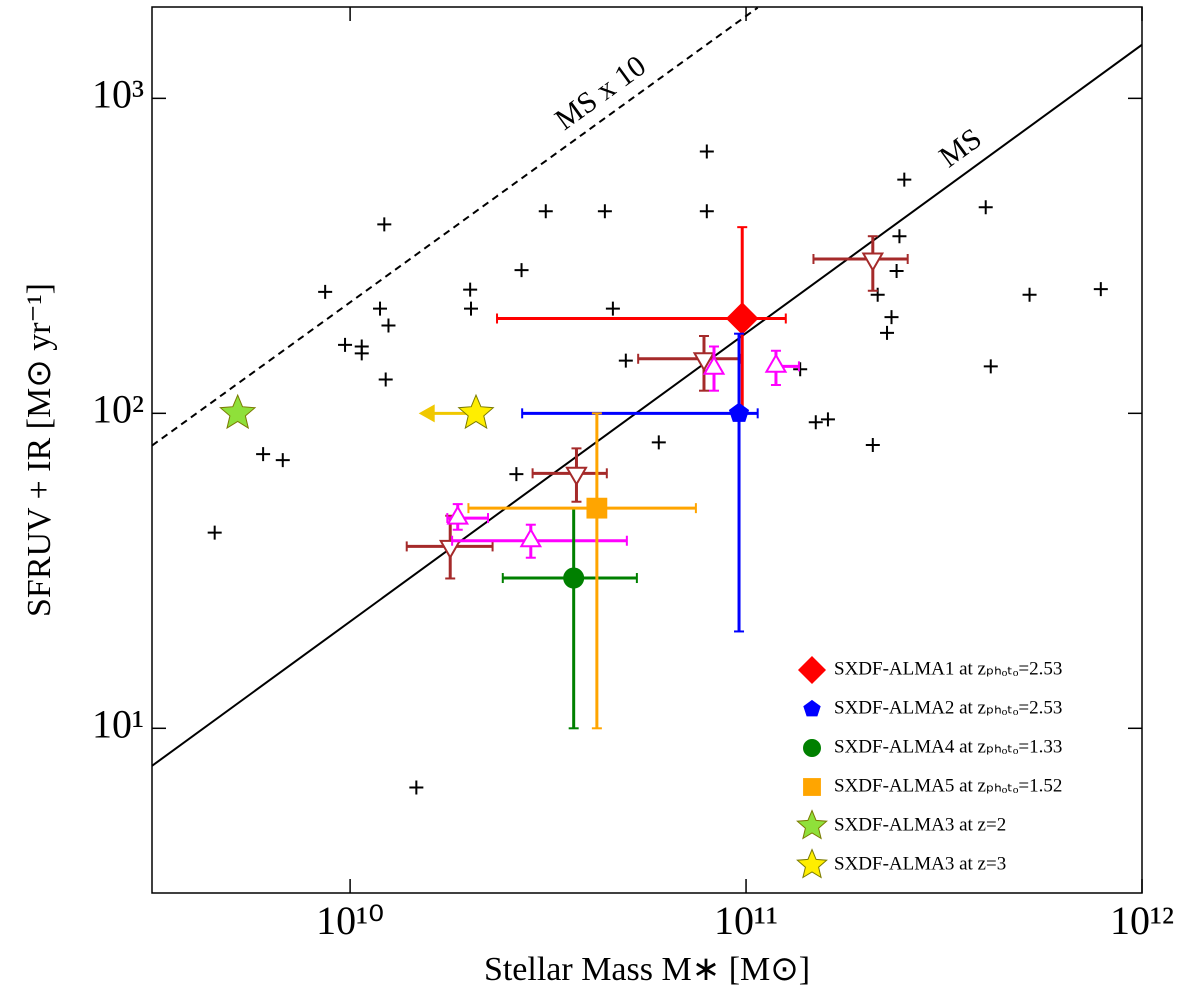 The width and height of the screenshot is (1182, 998). Describe the element at coordinates (948, 746) in the screenshot. I see `legend-label: SXDF-ALMA4 at zₚₕₒₜₒ=1.33` at that location.